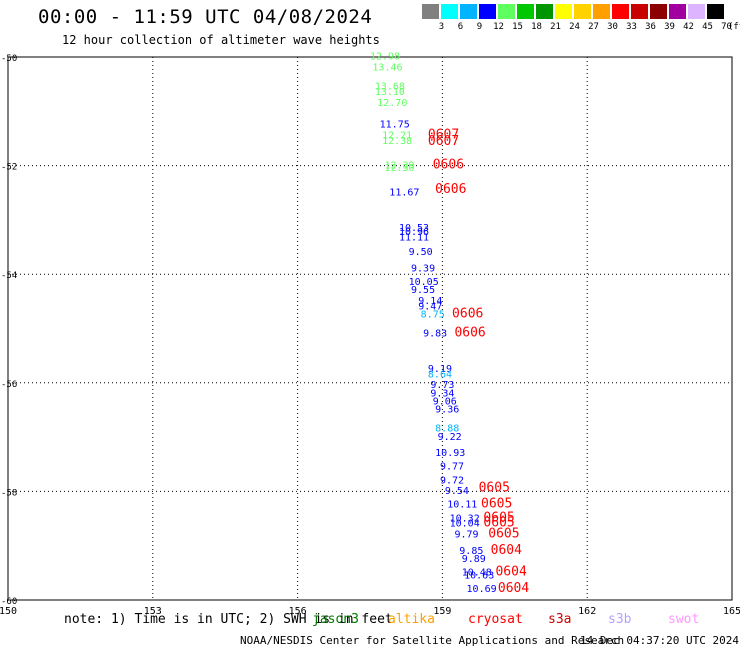 This screenshot has height=650, width=740. What do you see at coordinates (414, 232) in the screenshot?
I see `wave-height-value: 10.96` at bounding box center [414, 232].